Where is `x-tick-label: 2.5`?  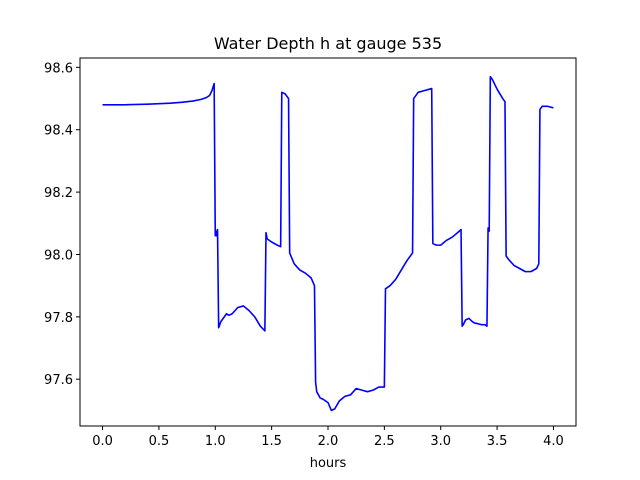 x-tick-label: 2.5 is located at coordinates (384, 441).